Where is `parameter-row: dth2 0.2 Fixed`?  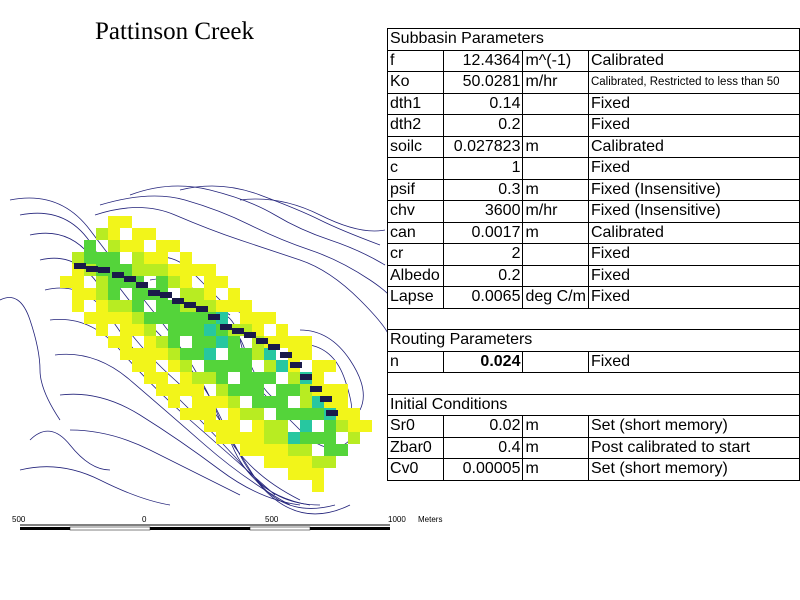 parameter-row: dth2 0.2 Fixed is located at coordinates (593, 125).